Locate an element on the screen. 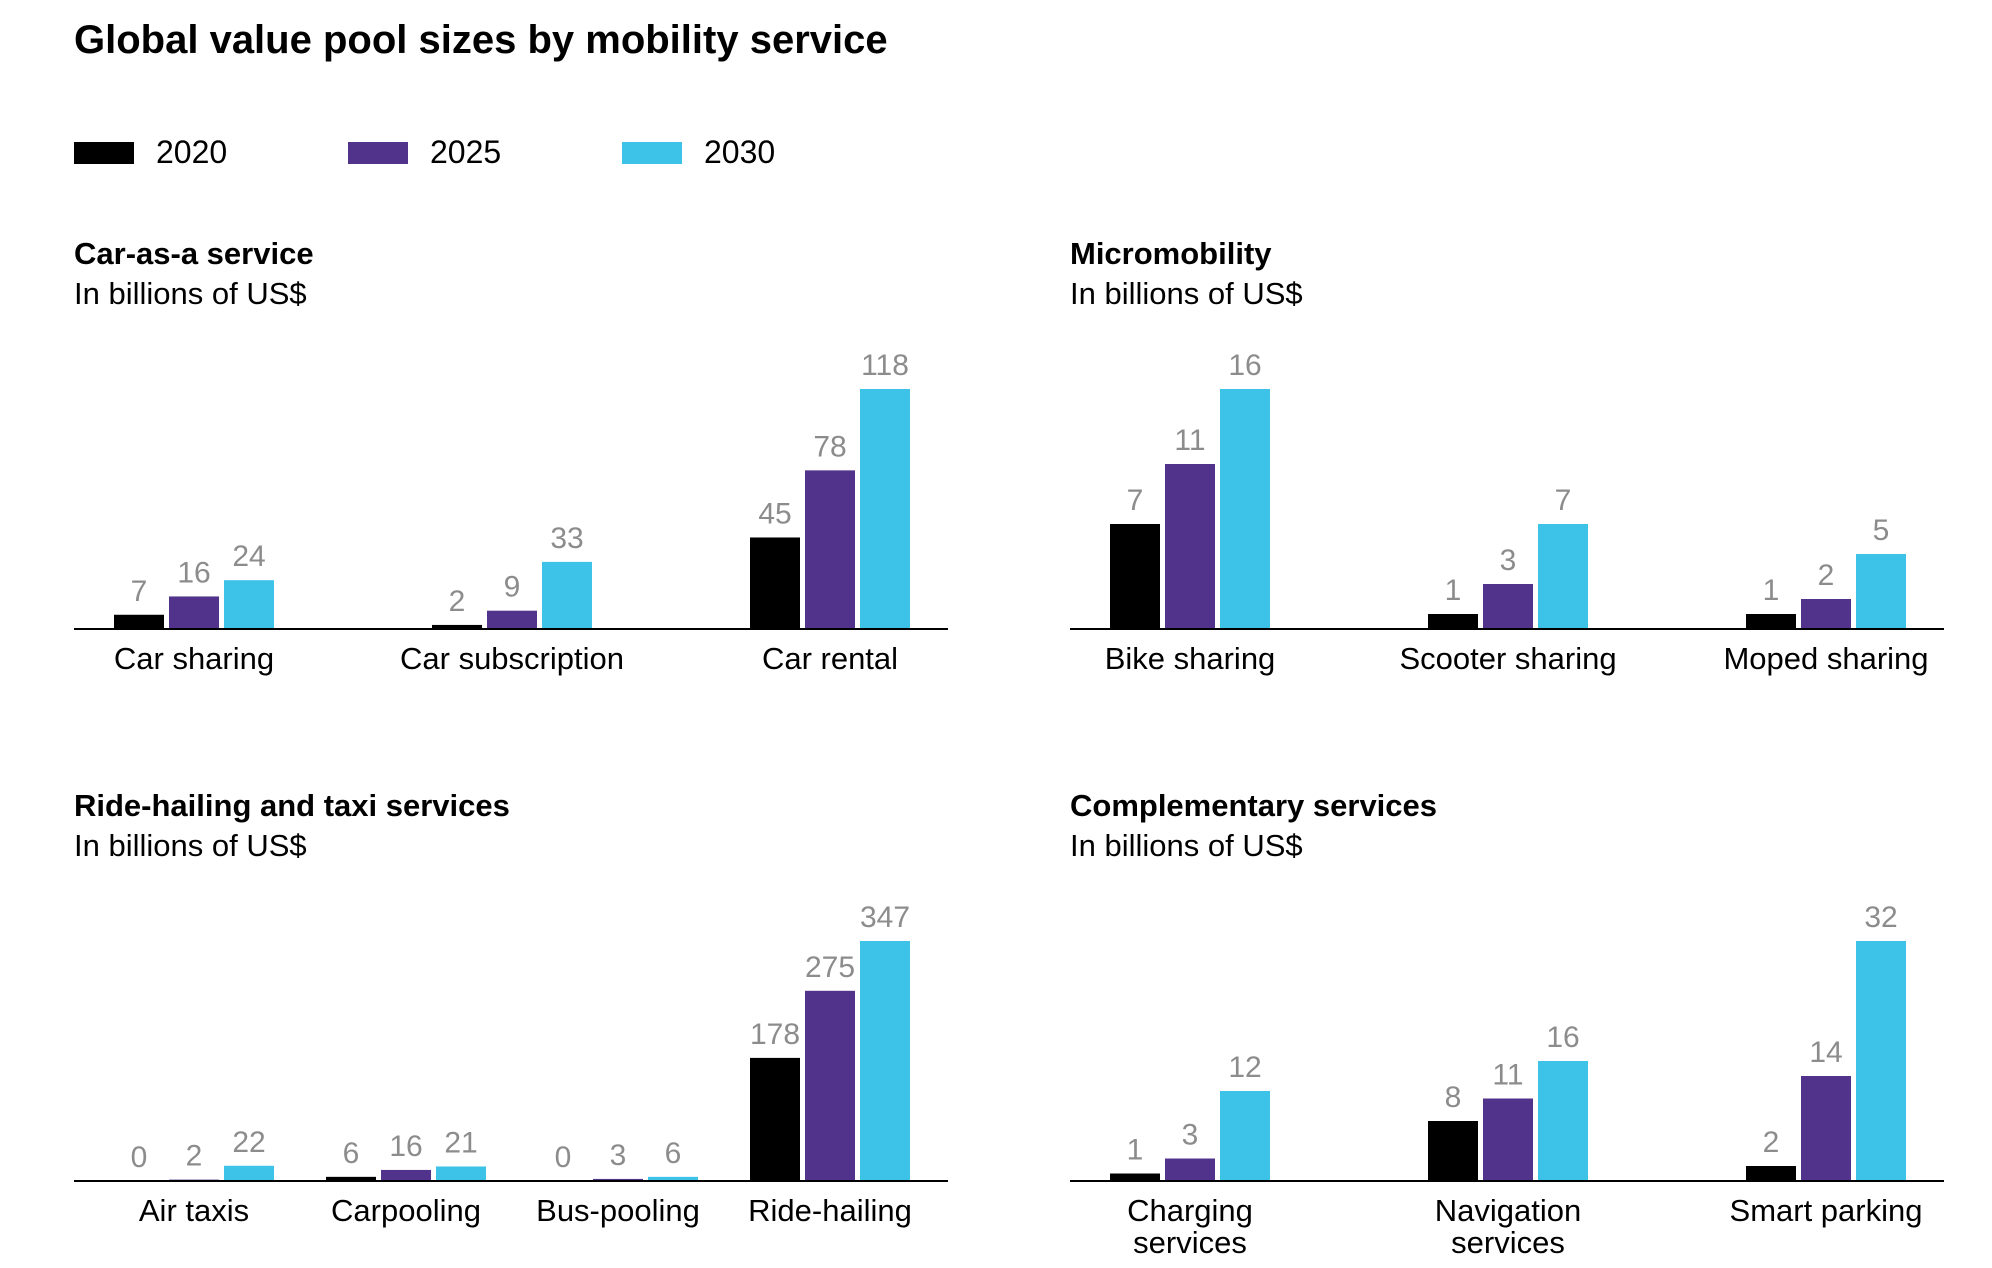 The image size is (1992, 1268). bar-car-sharing-2030 is located at coordinates (249, 604).